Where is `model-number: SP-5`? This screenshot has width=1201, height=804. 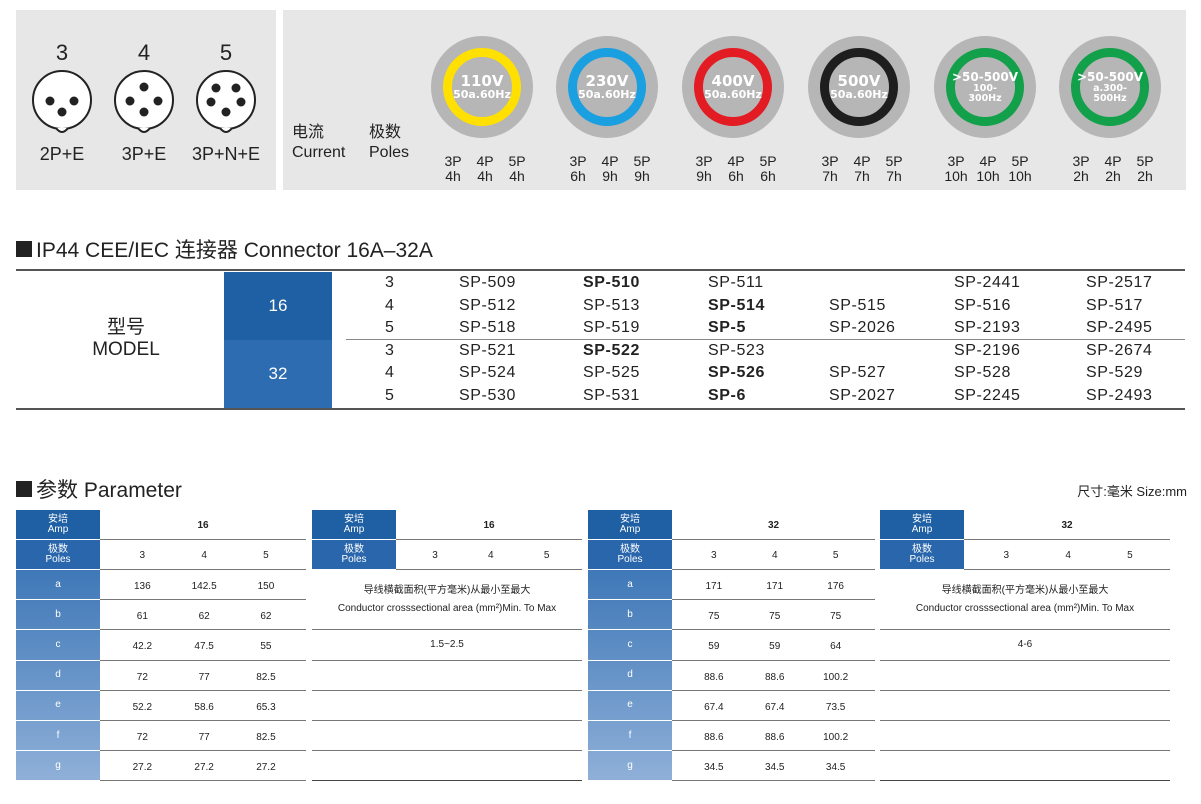 model-number: SP-5 is located at coordinates (727, 328).